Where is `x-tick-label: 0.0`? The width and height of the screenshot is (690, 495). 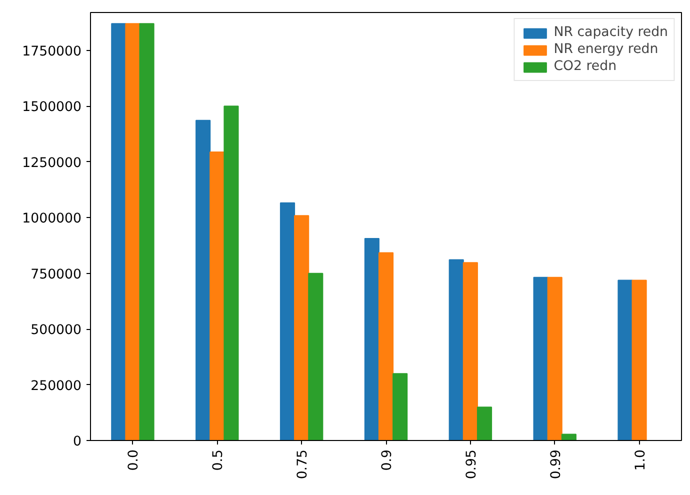 x-tick-label: 0.0 is located at coordinates (134, 460).